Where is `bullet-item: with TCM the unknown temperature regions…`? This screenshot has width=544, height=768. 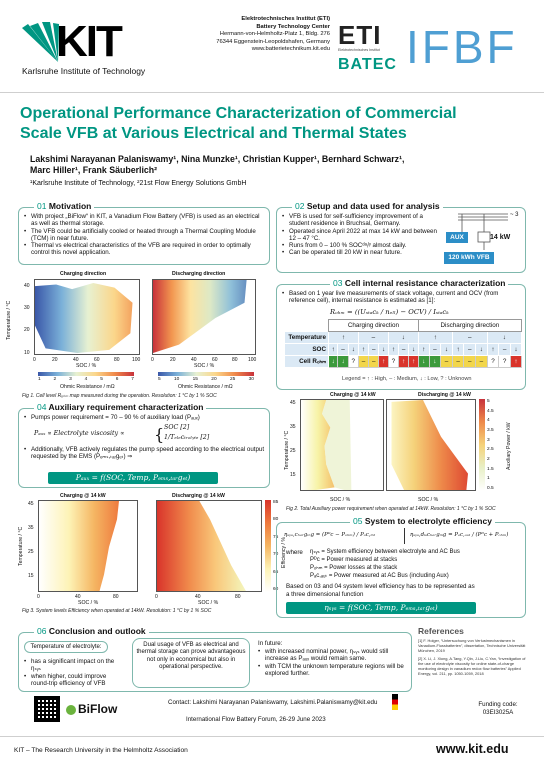
bullet-item: with TCM the unknown temperature regions… is located at coordinates (333, 670).